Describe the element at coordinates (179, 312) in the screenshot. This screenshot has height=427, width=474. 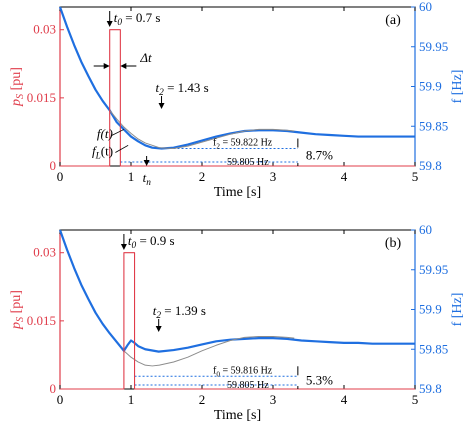
I see `t2-label: t2 = 1.39 s` at that location.